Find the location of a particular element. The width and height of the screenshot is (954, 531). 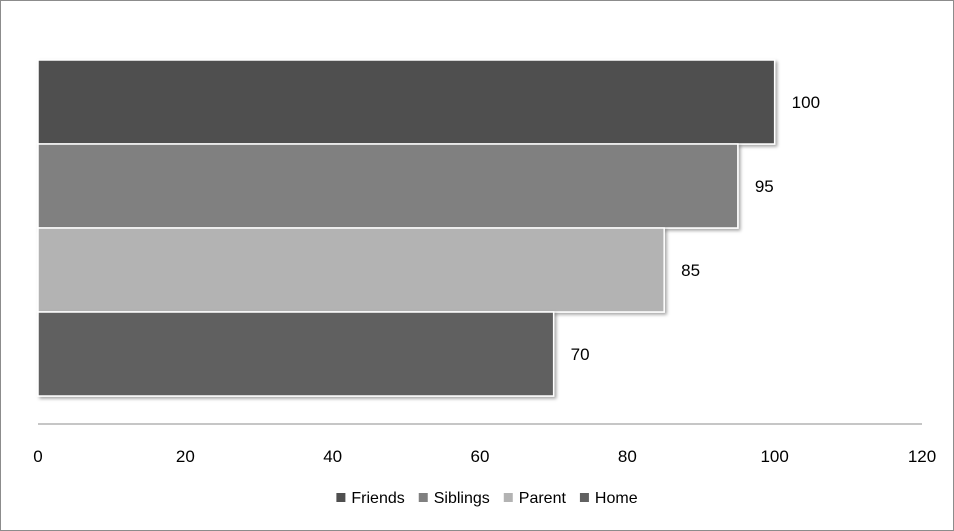

x-tick-labels: 0 20 40 60 80 100 120 is located at coordinates (484, 456).